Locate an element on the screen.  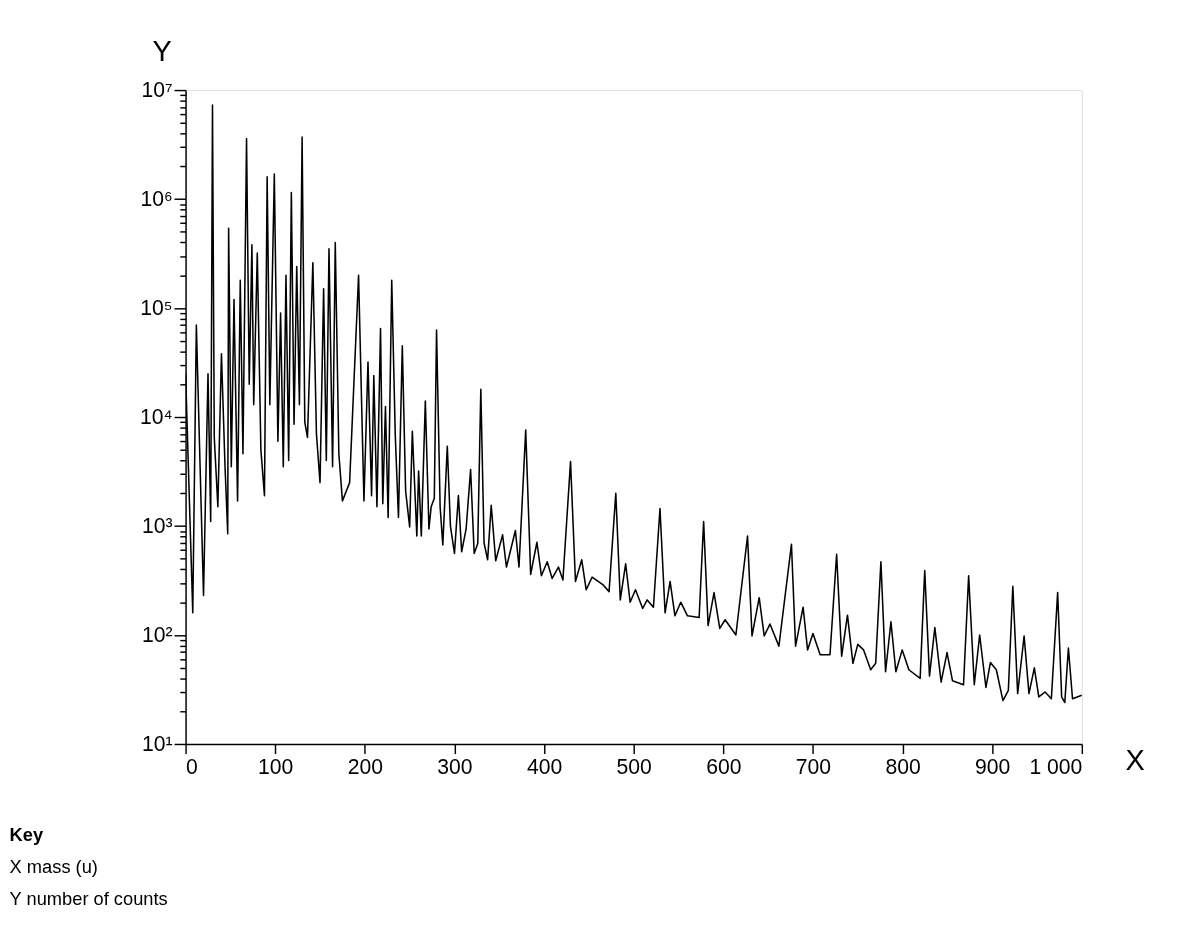
text: X mass (u) is located at coordinates (53, 866).